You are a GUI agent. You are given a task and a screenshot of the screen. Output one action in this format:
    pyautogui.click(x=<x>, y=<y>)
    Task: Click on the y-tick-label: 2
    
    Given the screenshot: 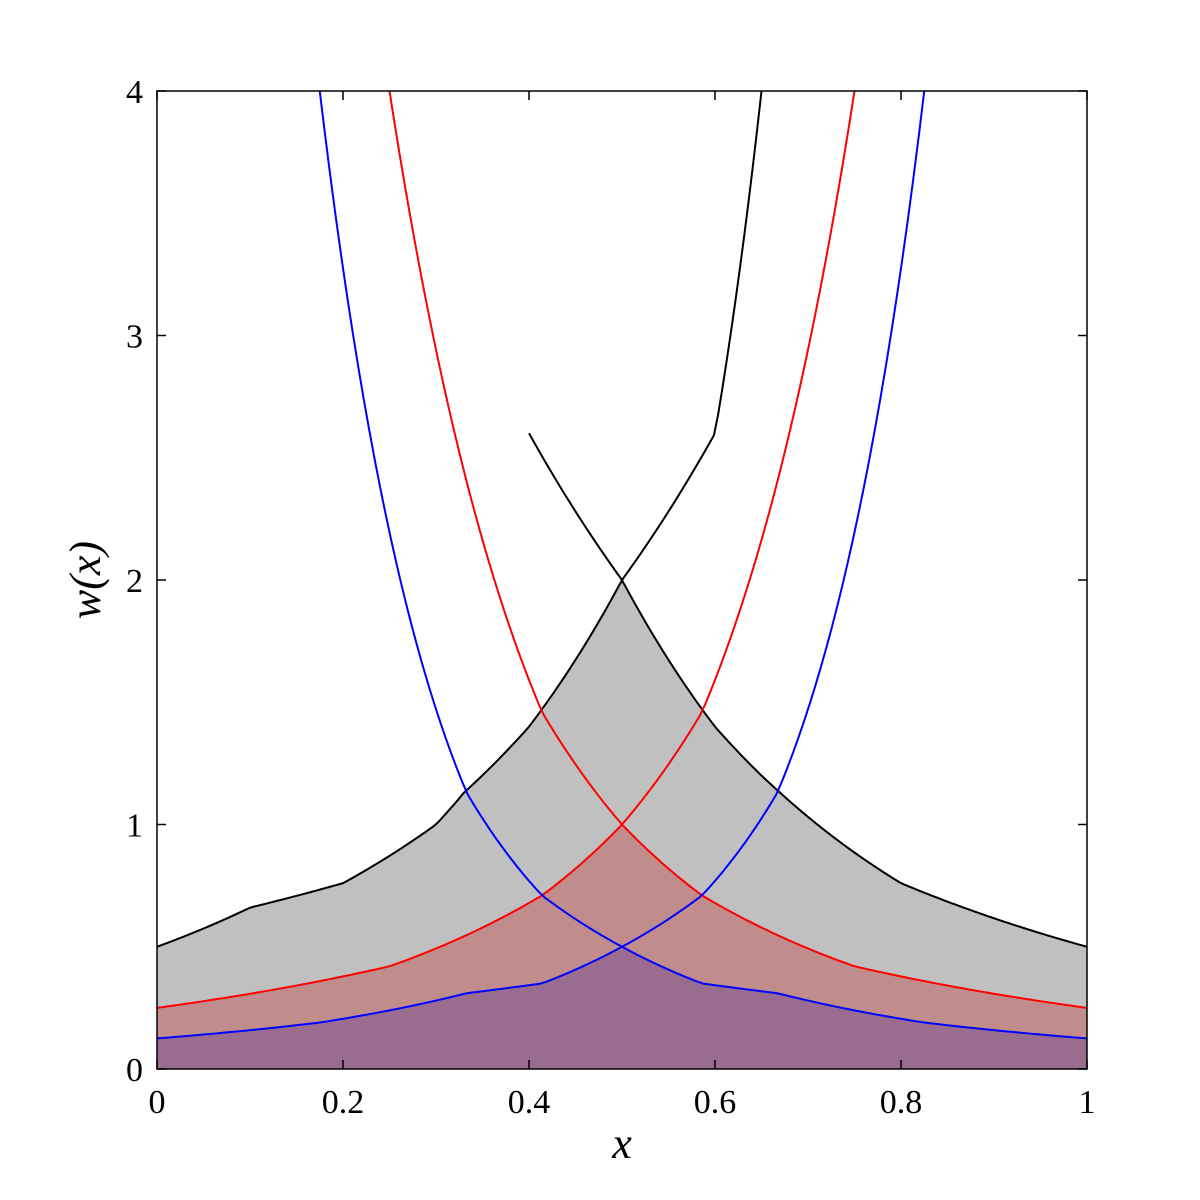 What is the action you would take?
    pyautogui.click(x=134, y=581)
    